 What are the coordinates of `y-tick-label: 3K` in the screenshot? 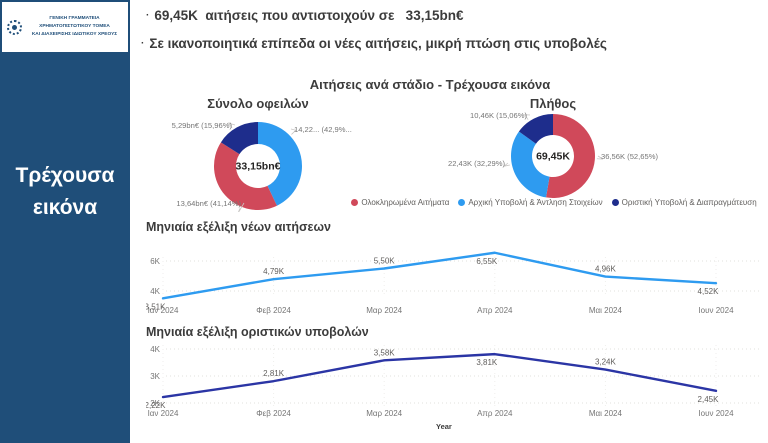 It's located at (155, 376).